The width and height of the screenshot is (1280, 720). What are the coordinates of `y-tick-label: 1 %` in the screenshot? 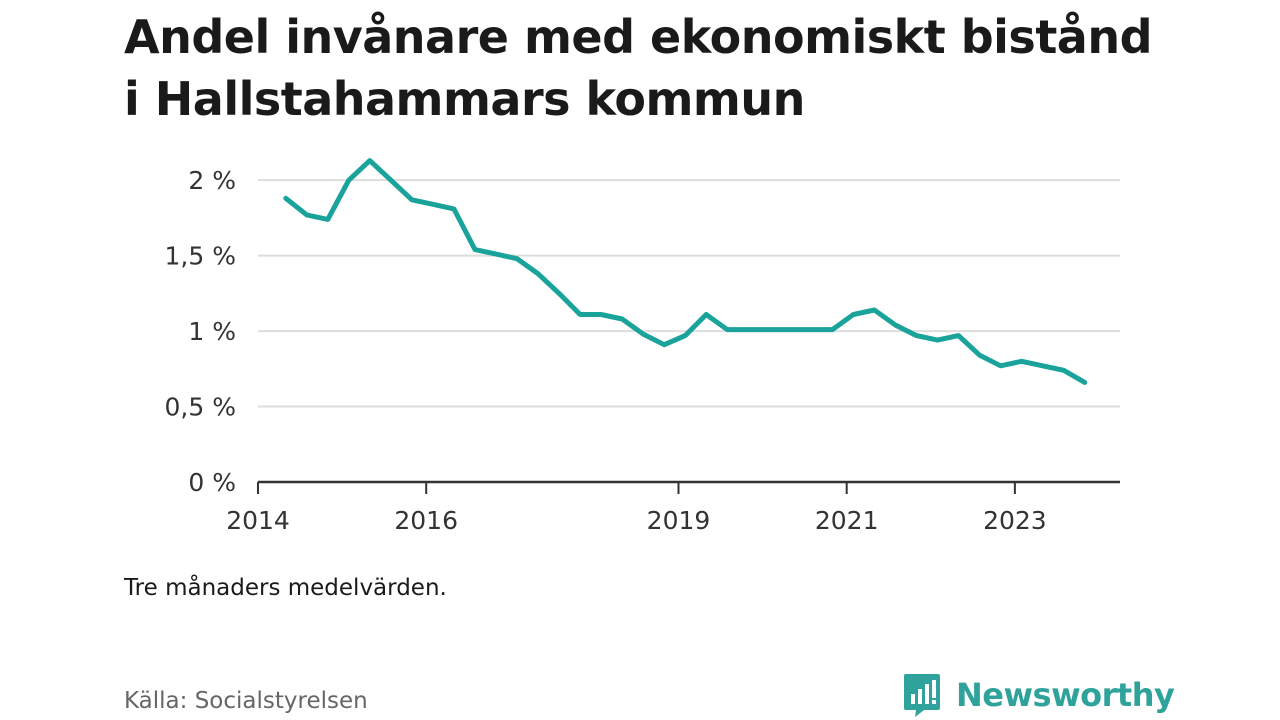 It's located at (212, 331).